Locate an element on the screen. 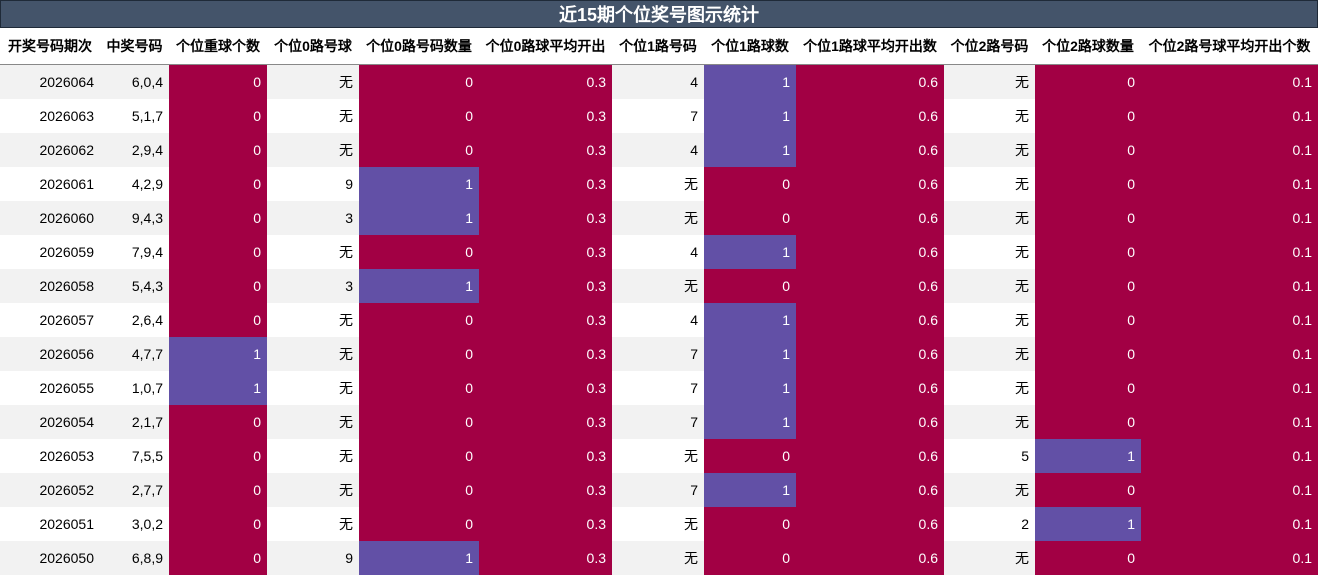  col-header-route0-number: 个位0路号球 is located at coordinates (313, 46).